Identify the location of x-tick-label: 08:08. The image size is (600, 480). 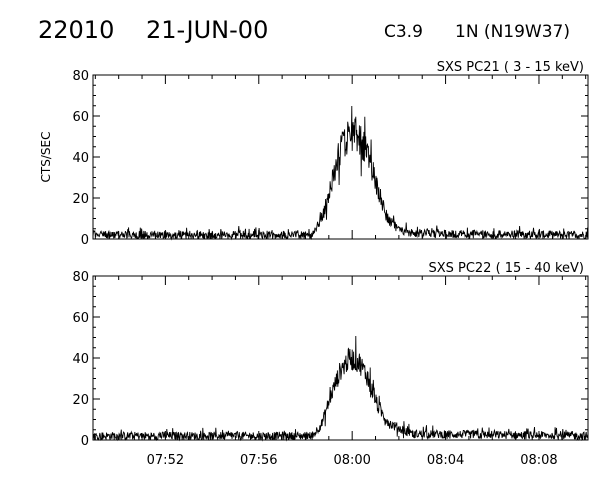
(538, 460).